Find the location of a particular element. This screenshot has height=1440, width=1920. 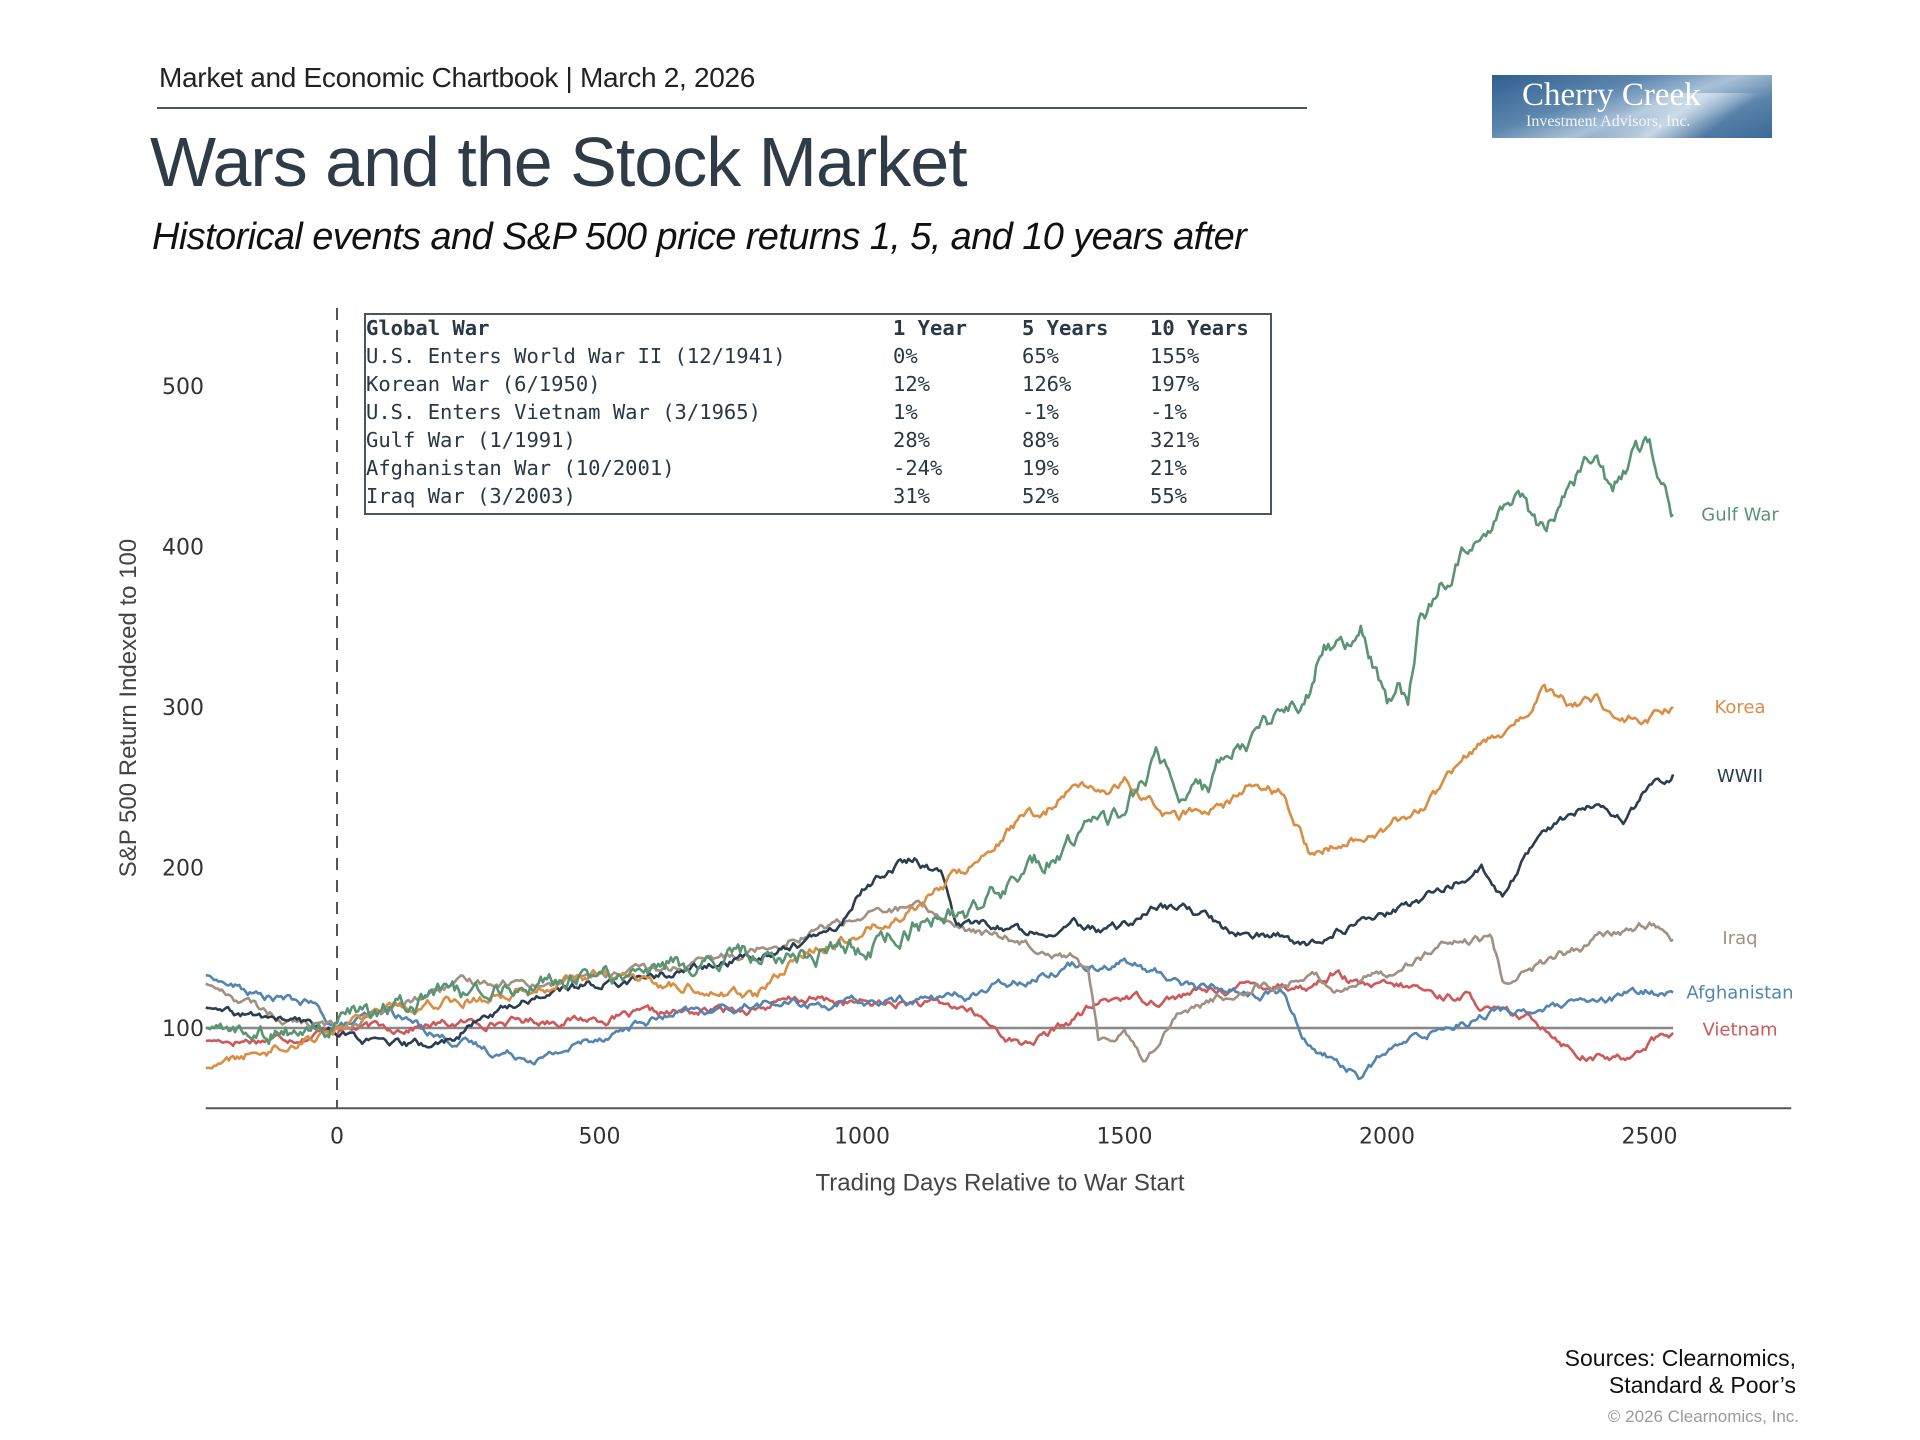

y-tick-label: 100 is located at coordinates (183, 1029).